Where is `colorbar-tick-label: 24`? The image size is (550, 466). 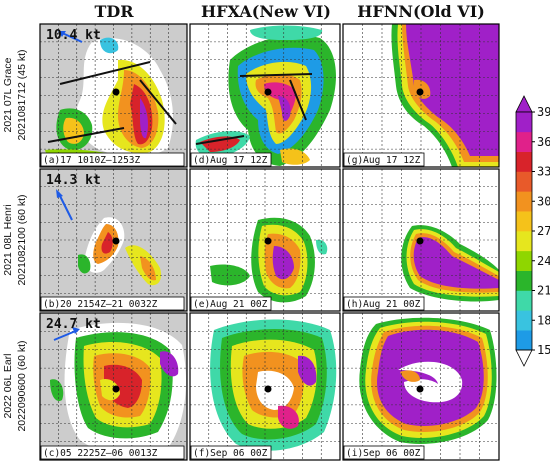 colorbar-tick-label: 24 is located at coordinates (543, 261).